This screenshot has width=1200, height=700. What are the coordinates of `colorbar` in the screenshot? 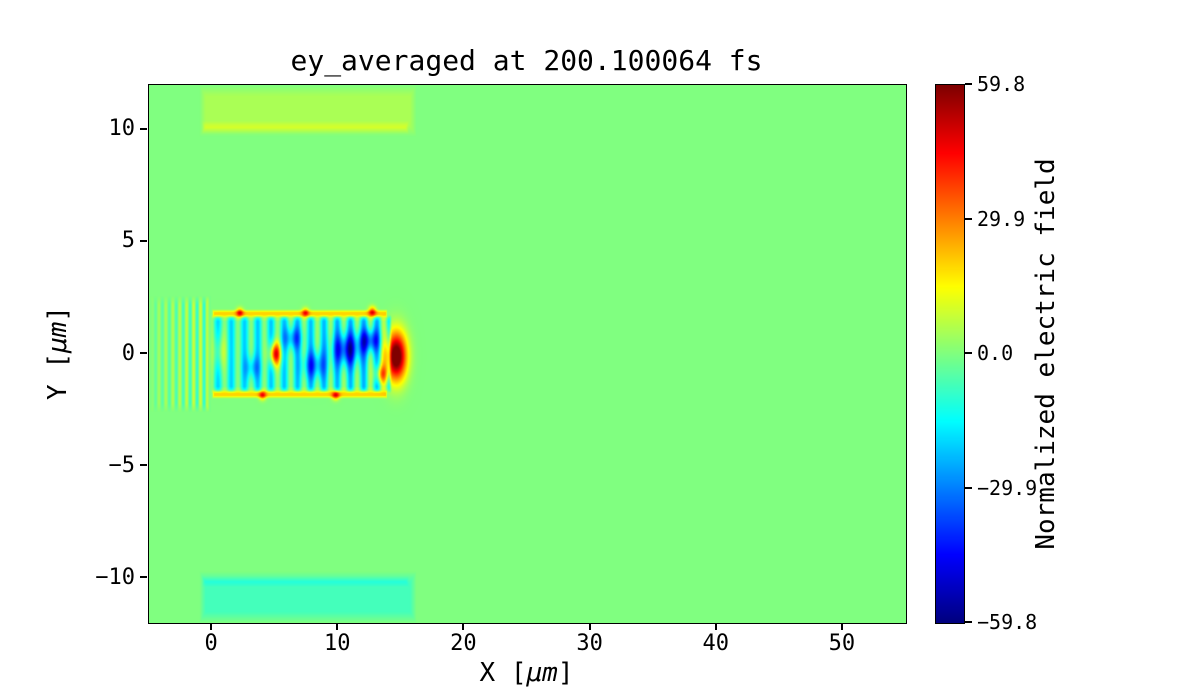 It's located at (950, 354).